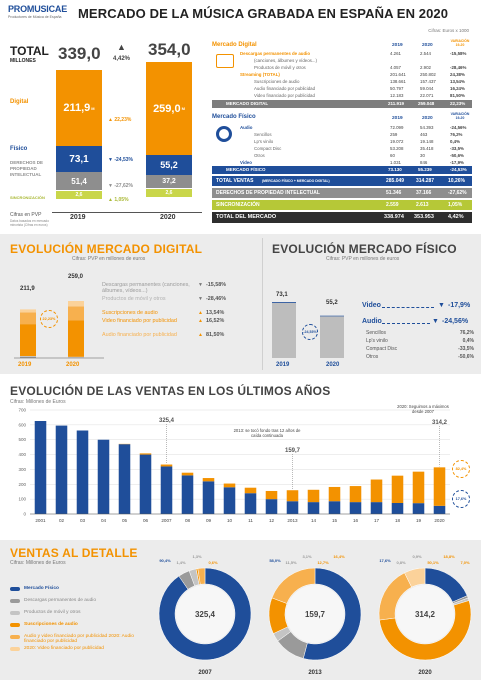 The image size is (481, 680). Describe the element at coordinates (169, 193) in the screenshot. I see `stack-2020-sincro: 2,6` at that location.